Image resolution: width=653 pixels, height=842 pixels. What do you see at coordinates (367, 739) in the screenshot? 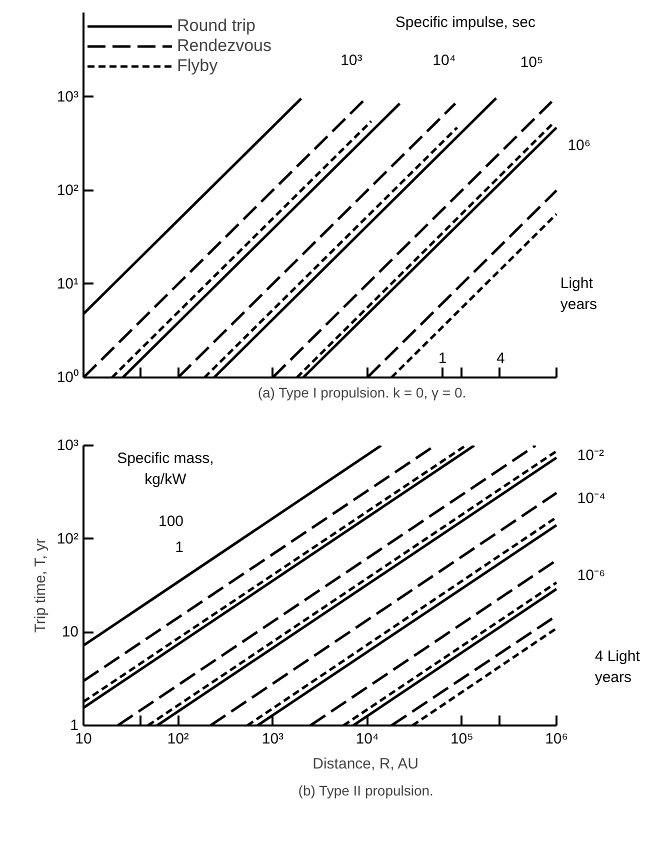
I see `x-tick-label: 10⁴` at bounding box center [367, 739].